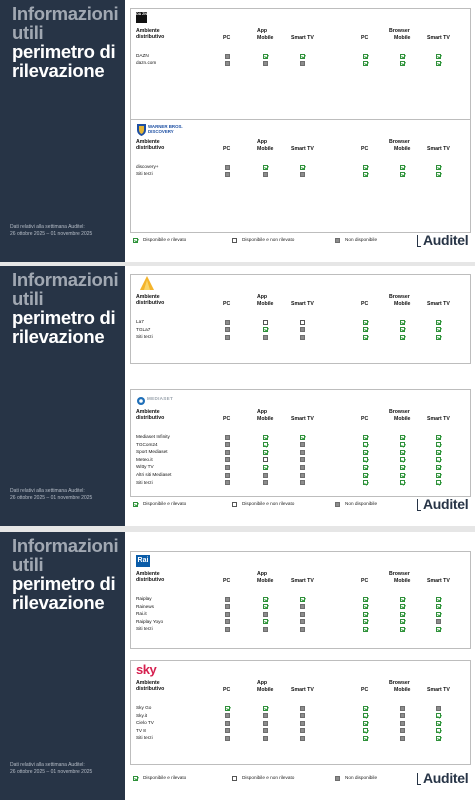 This screenshot has width=475, height=800. Describe the element at coordinates (154, 474) in the screenshot. I see `row-label: Altri siti Mediaset` at that location.